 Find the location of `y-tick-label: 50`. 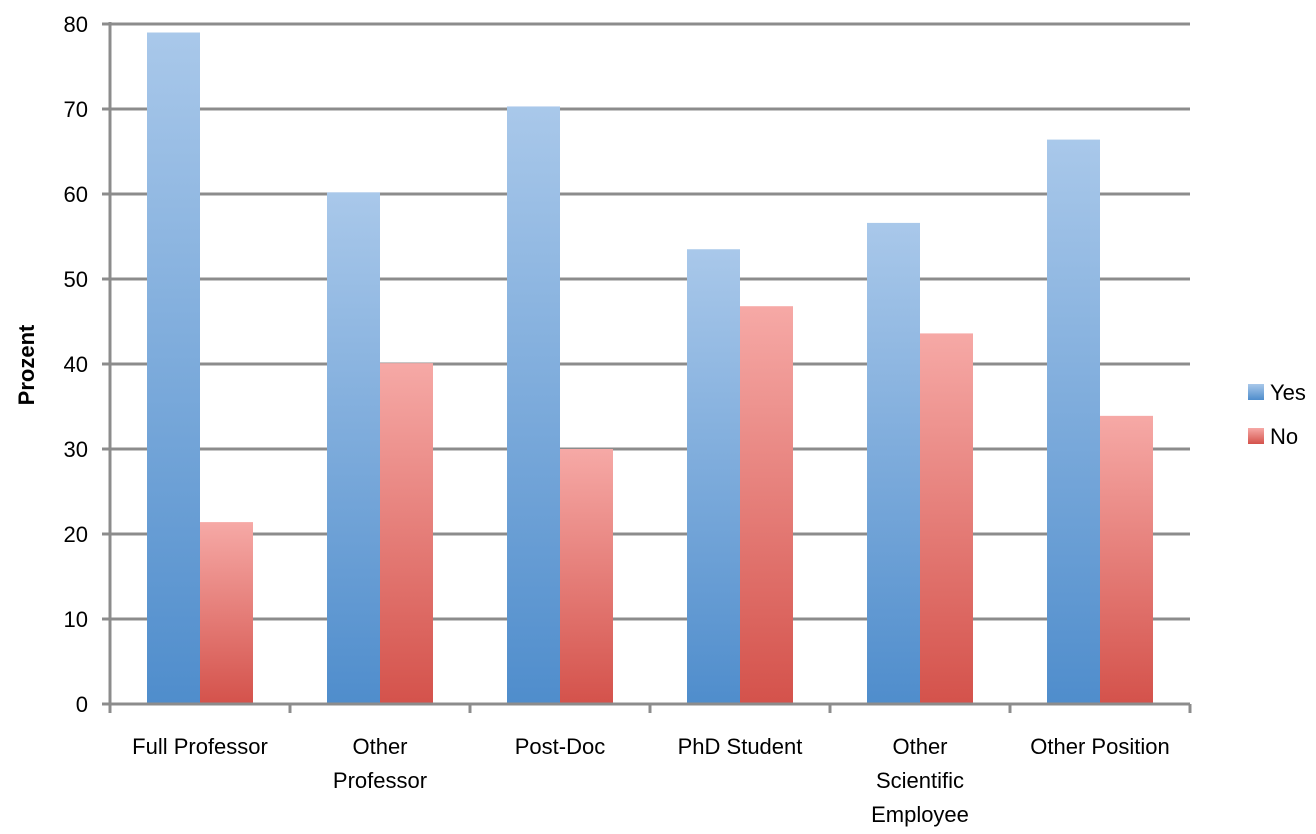

y-tick-label: 50 is located at coordinates (76, 279).